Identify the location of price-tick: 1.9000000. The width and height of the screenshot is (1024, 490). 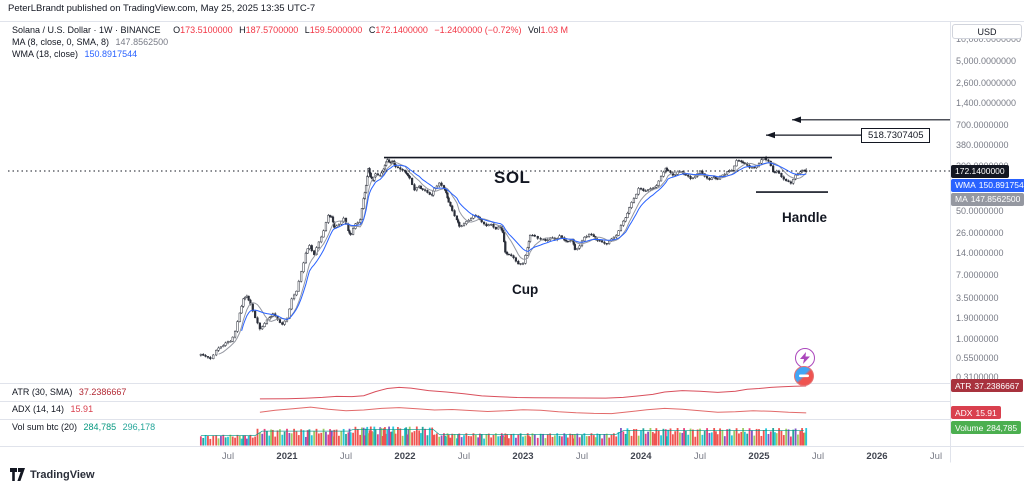
(977, 317).